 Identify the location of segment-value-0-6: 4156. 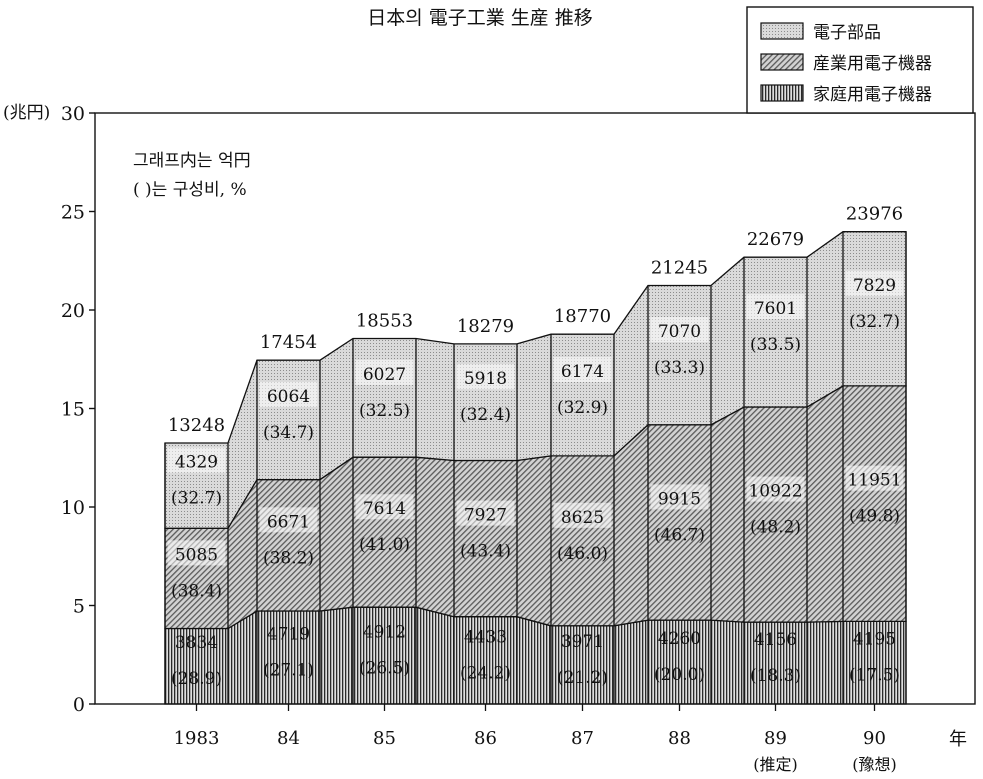
(775, 640).